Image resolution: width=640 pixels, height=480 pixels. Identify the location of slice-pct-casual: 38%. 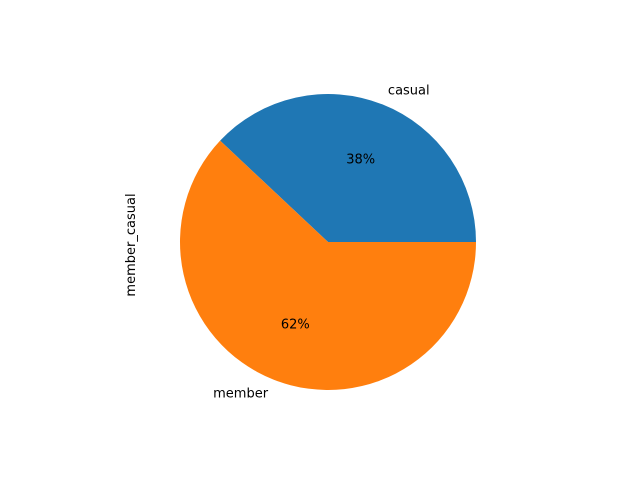
(360, 159).